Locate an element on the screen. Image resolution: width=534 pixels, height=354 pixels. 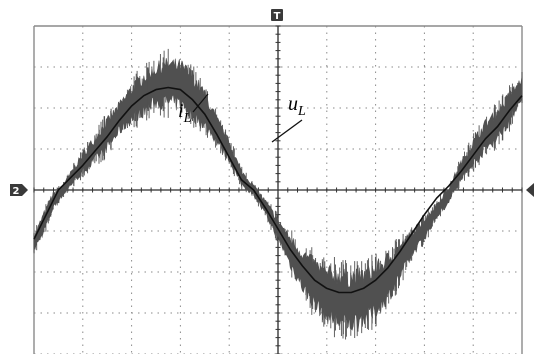
series-label-u-l-sub: L is located at coordinates (301, 111).